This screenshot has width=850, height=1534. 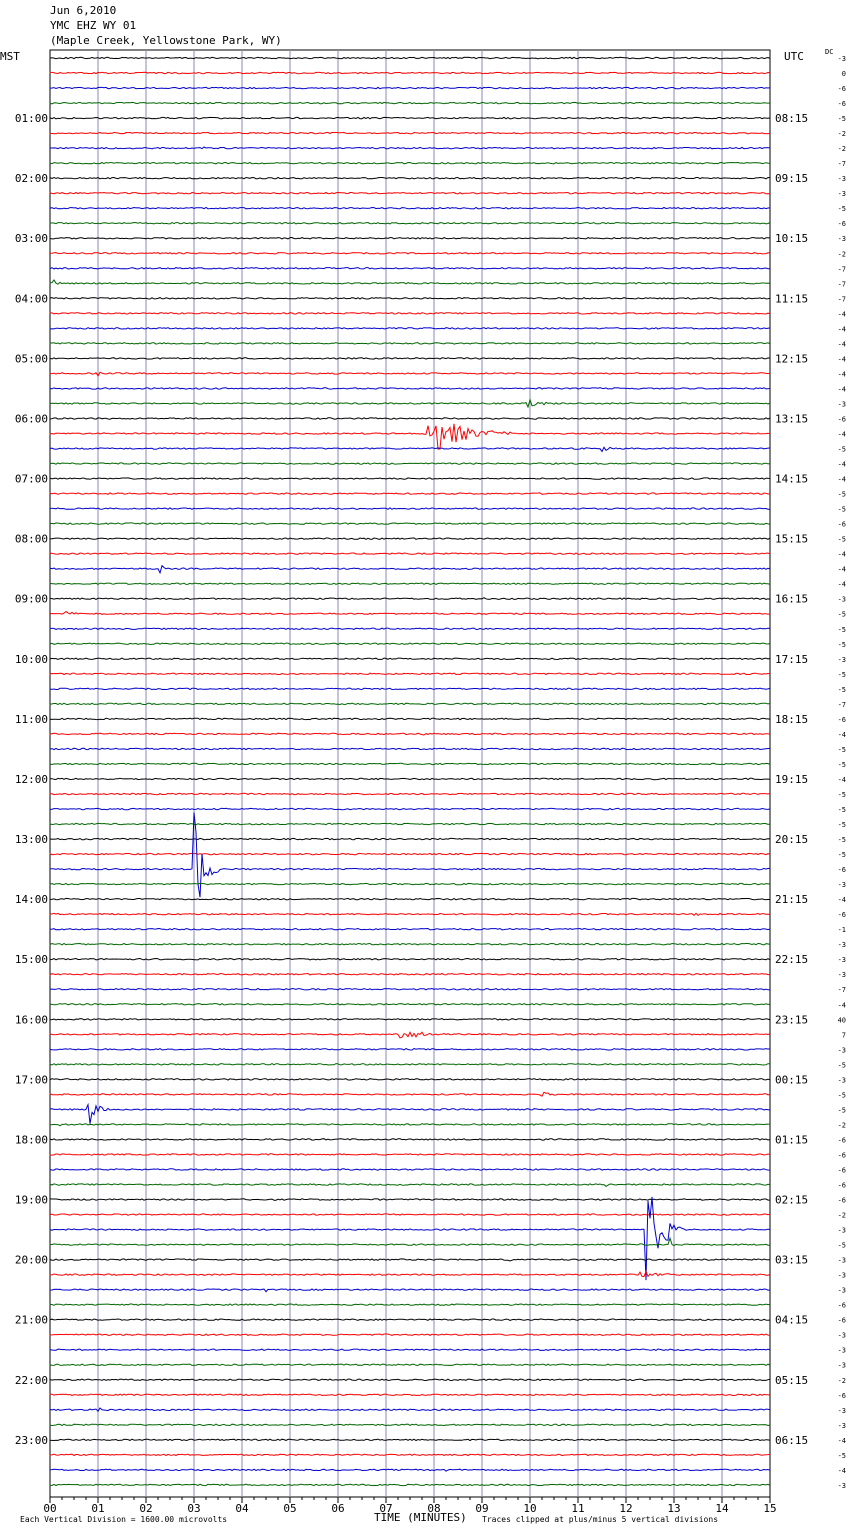 What do you see at coordinates (145, 1508) in the screenshot?
I see `x-tick-label: 02` at bounding box center [145, 1508].